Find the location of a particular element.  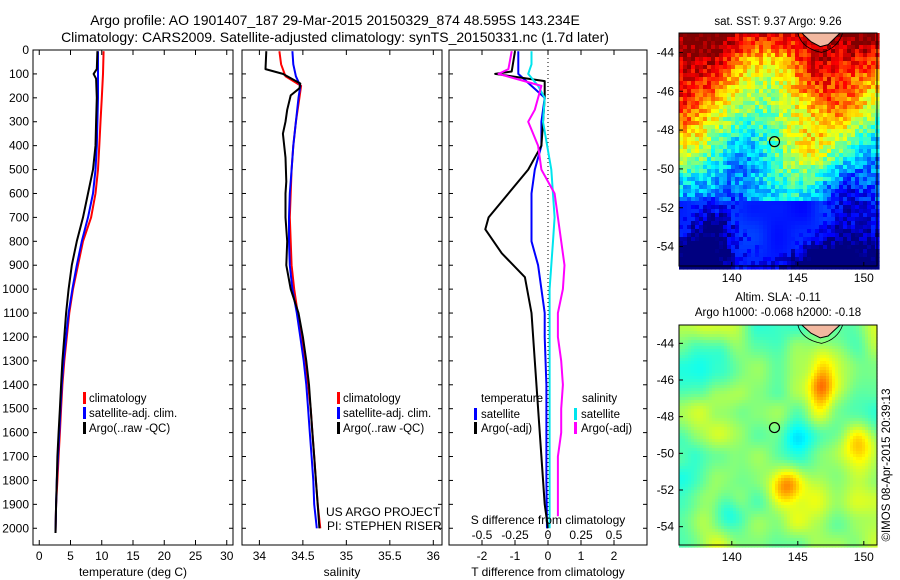

heatmap-cells is located at coordinates (778, 436).